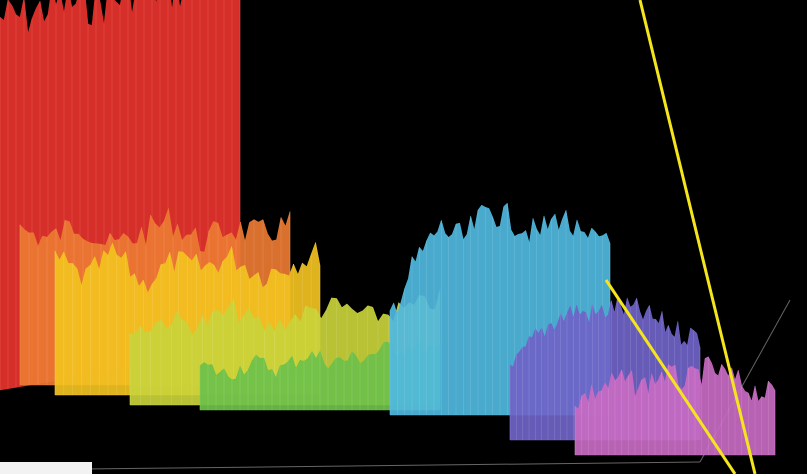 The width and height of the screenshot is (807, 474). What do you see at coordinates (350, 466) in the screenshot?
I see `x-axis-line` at bounding box center [350, 466].